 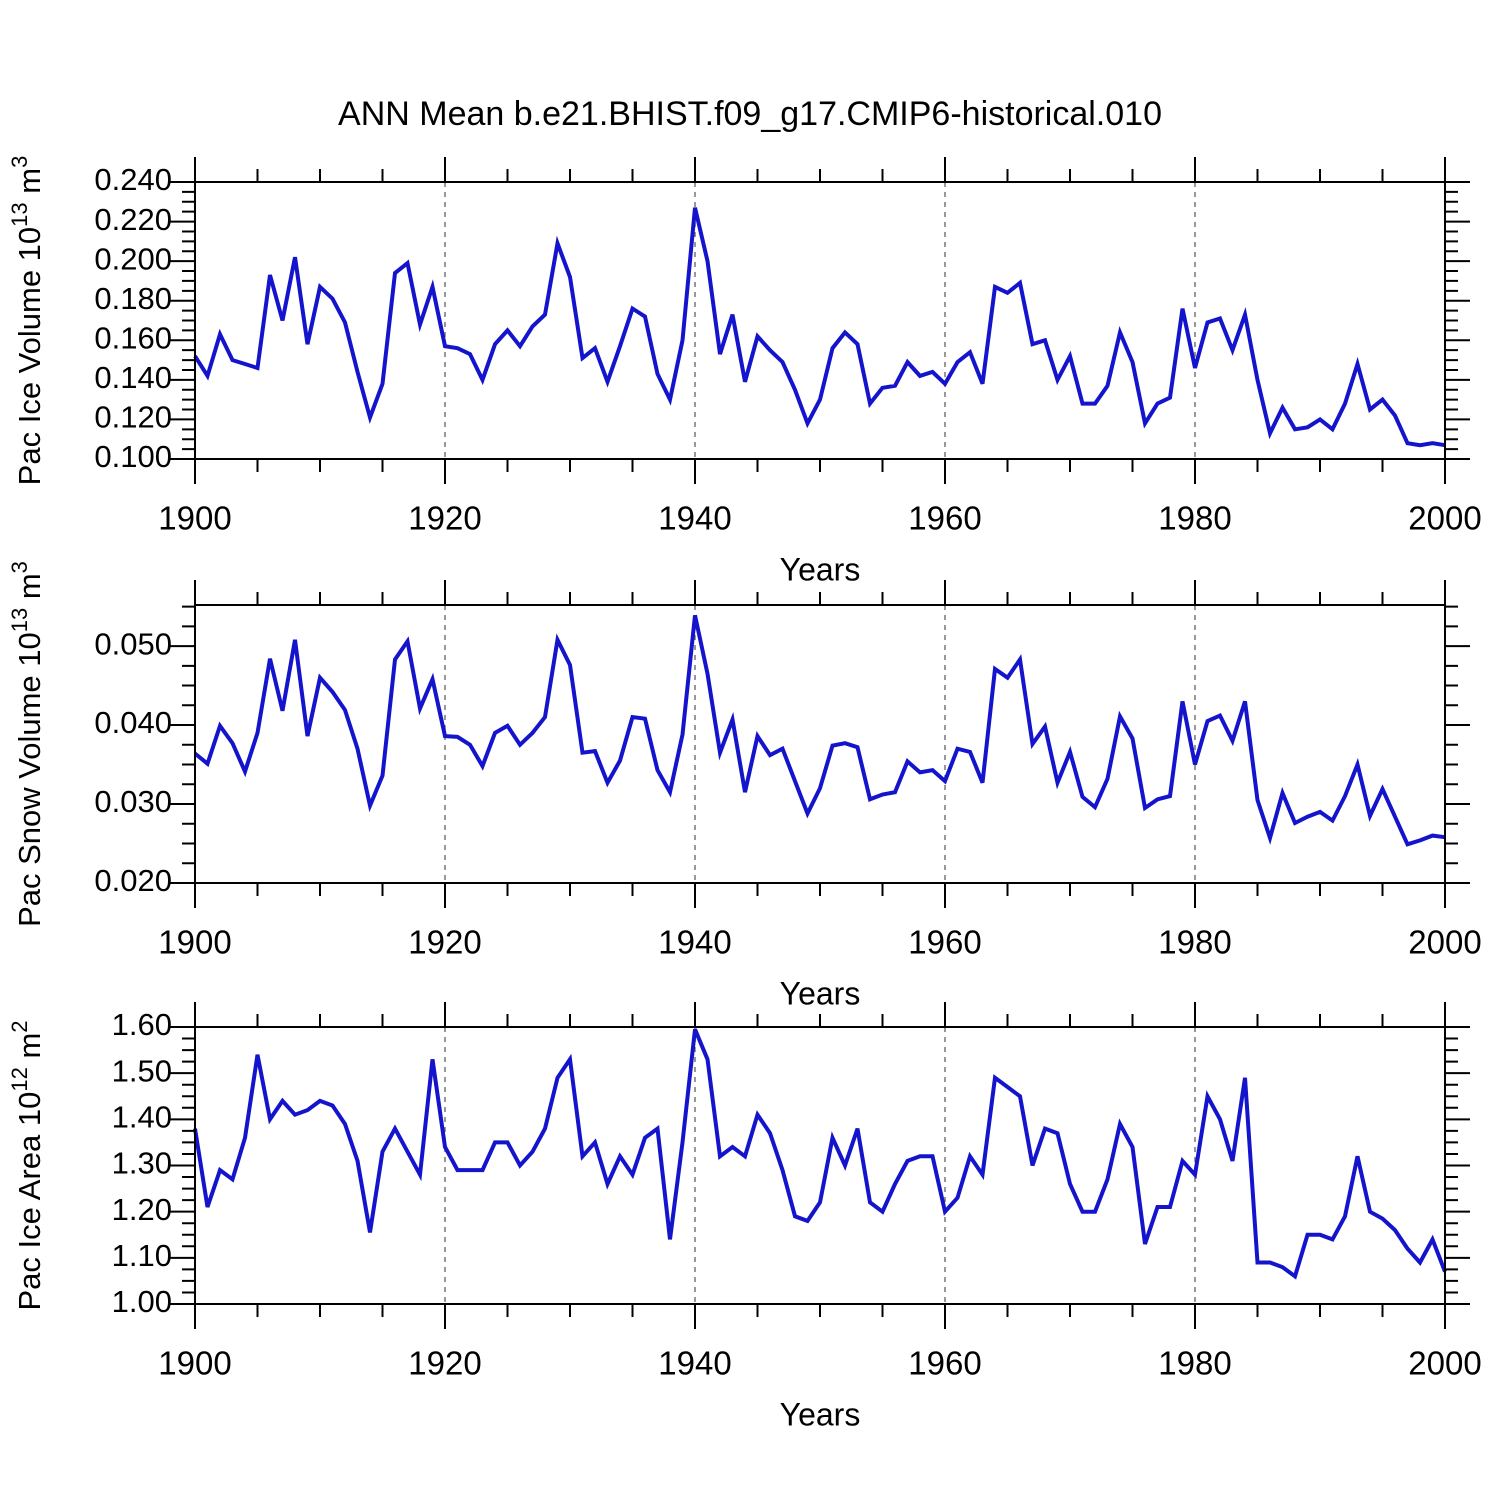 I want to click on y-tick-label: 0.200, so click(x=133, y=258).